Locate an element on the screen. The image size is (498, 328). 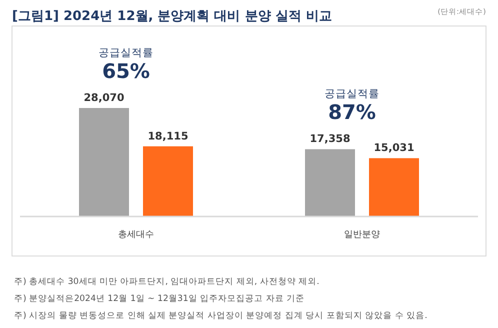
data-label: 17,358 is located at coordinates (330, 139).